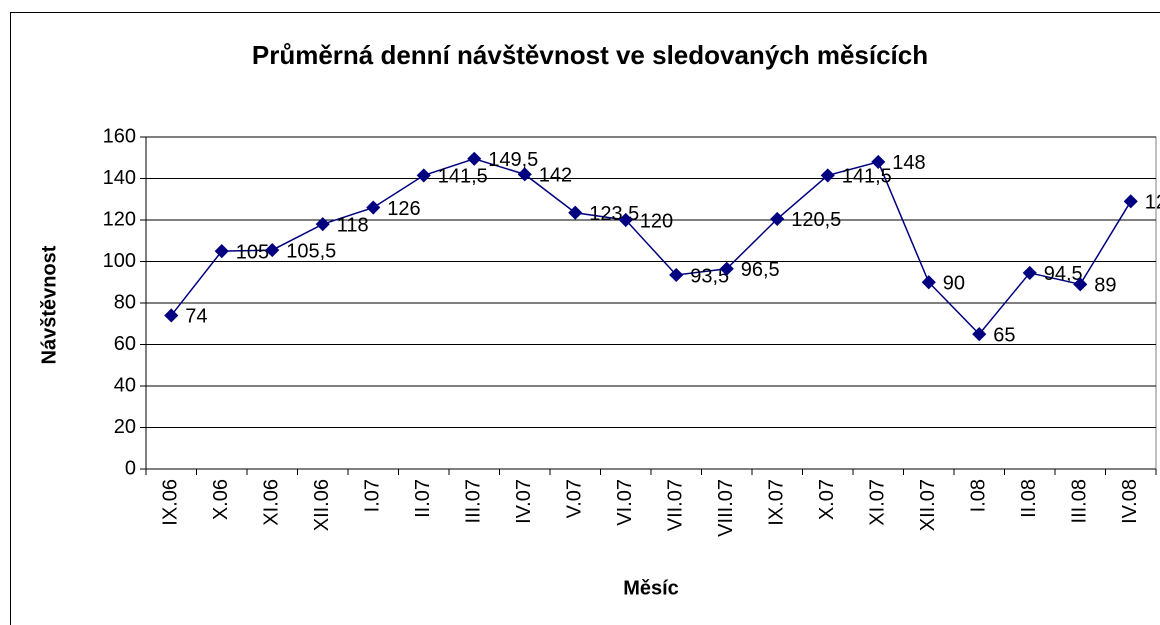  Describe the element at coordinates (221, 499) in the screenshot. I see `x-tick-label: X.06` at that location.